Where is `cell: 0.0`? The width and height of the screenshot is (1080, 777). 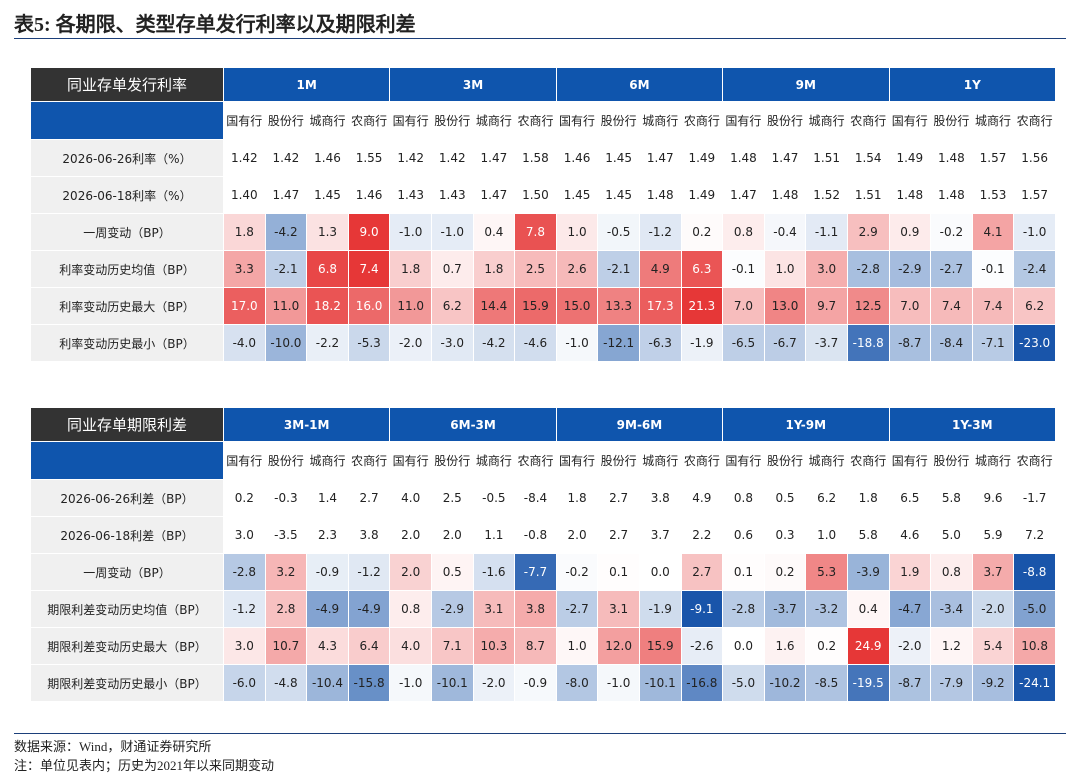
cell: 0.0 is located at coordinates (743, 646).